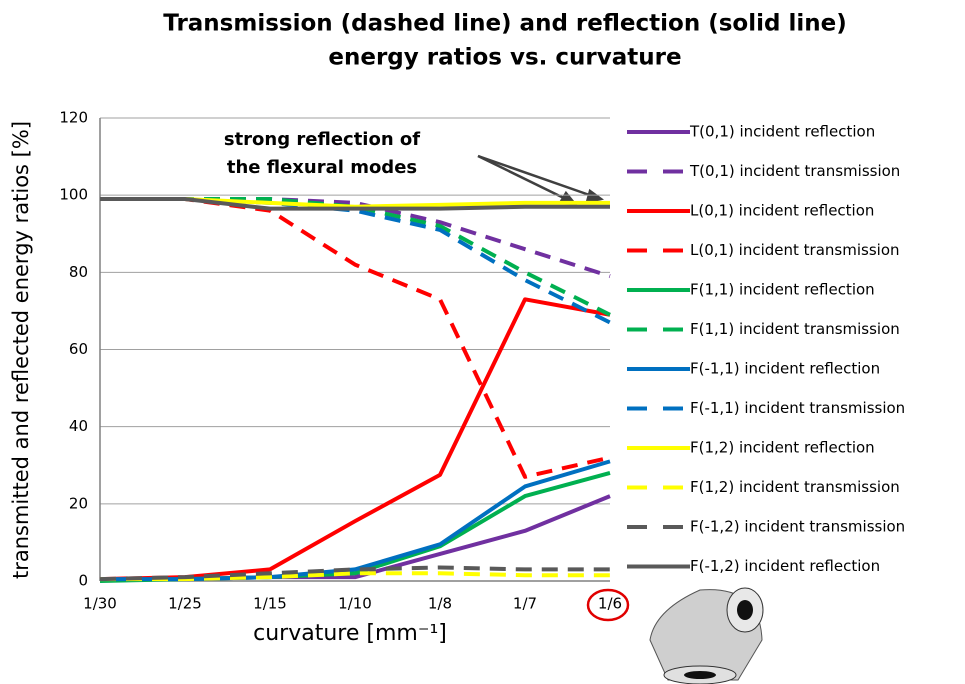  I want to click on y-tick-label: 60, so click(78, 349).